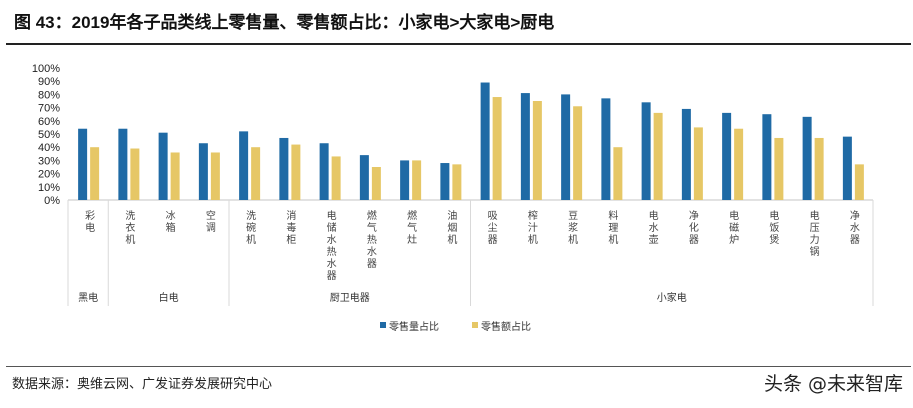 Image resolution: width=913 pixels, height=408 pixels. Describe the element at coordinates (284, 22) in the screenshot. I see `figure-title: 图 43：2019年各子品类线上零售量、零售额占比：小家电>大家电>厨电` at that location.